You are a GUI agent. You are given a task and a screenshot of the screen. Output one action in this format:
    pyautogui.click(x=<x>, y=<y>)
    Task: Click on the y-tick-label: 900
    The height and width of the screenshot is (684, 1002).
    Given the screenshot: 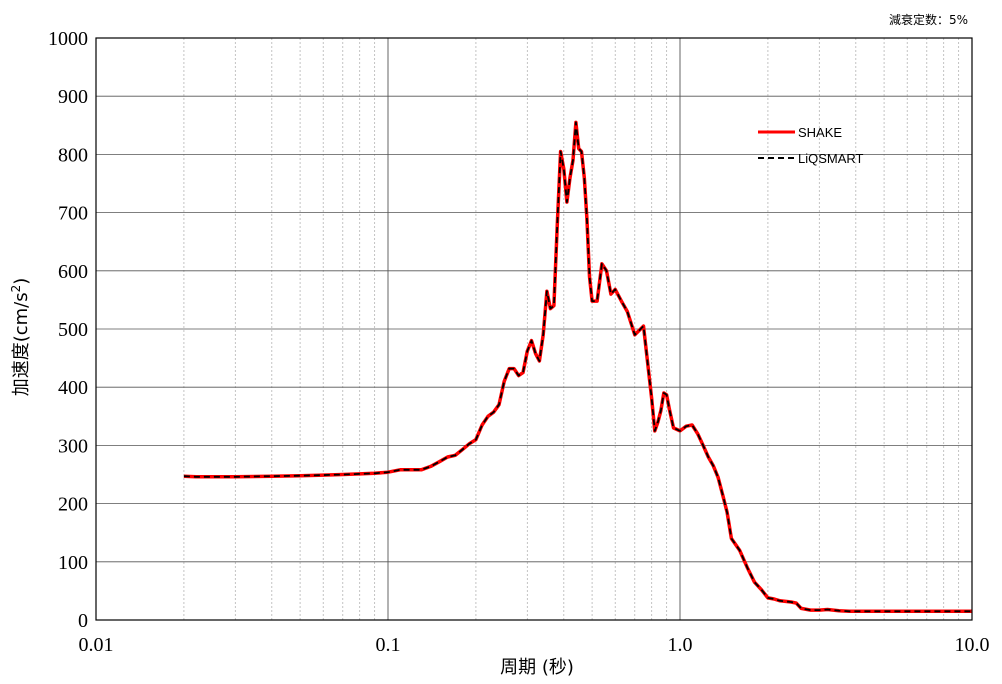 What is the action you would take?
    pyautogui.click(x=73, y=97)
    